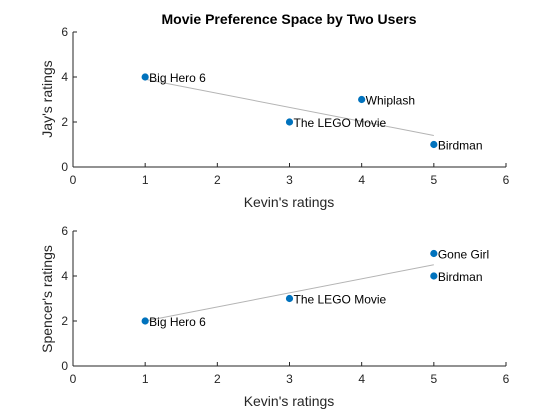 Image resolution: width=560 pixels, height=420 pixels. Describe the element at coordinates (289, 19) in the screenshot. I see `chart-title: Movie Preference Space by Two Users` at that location.